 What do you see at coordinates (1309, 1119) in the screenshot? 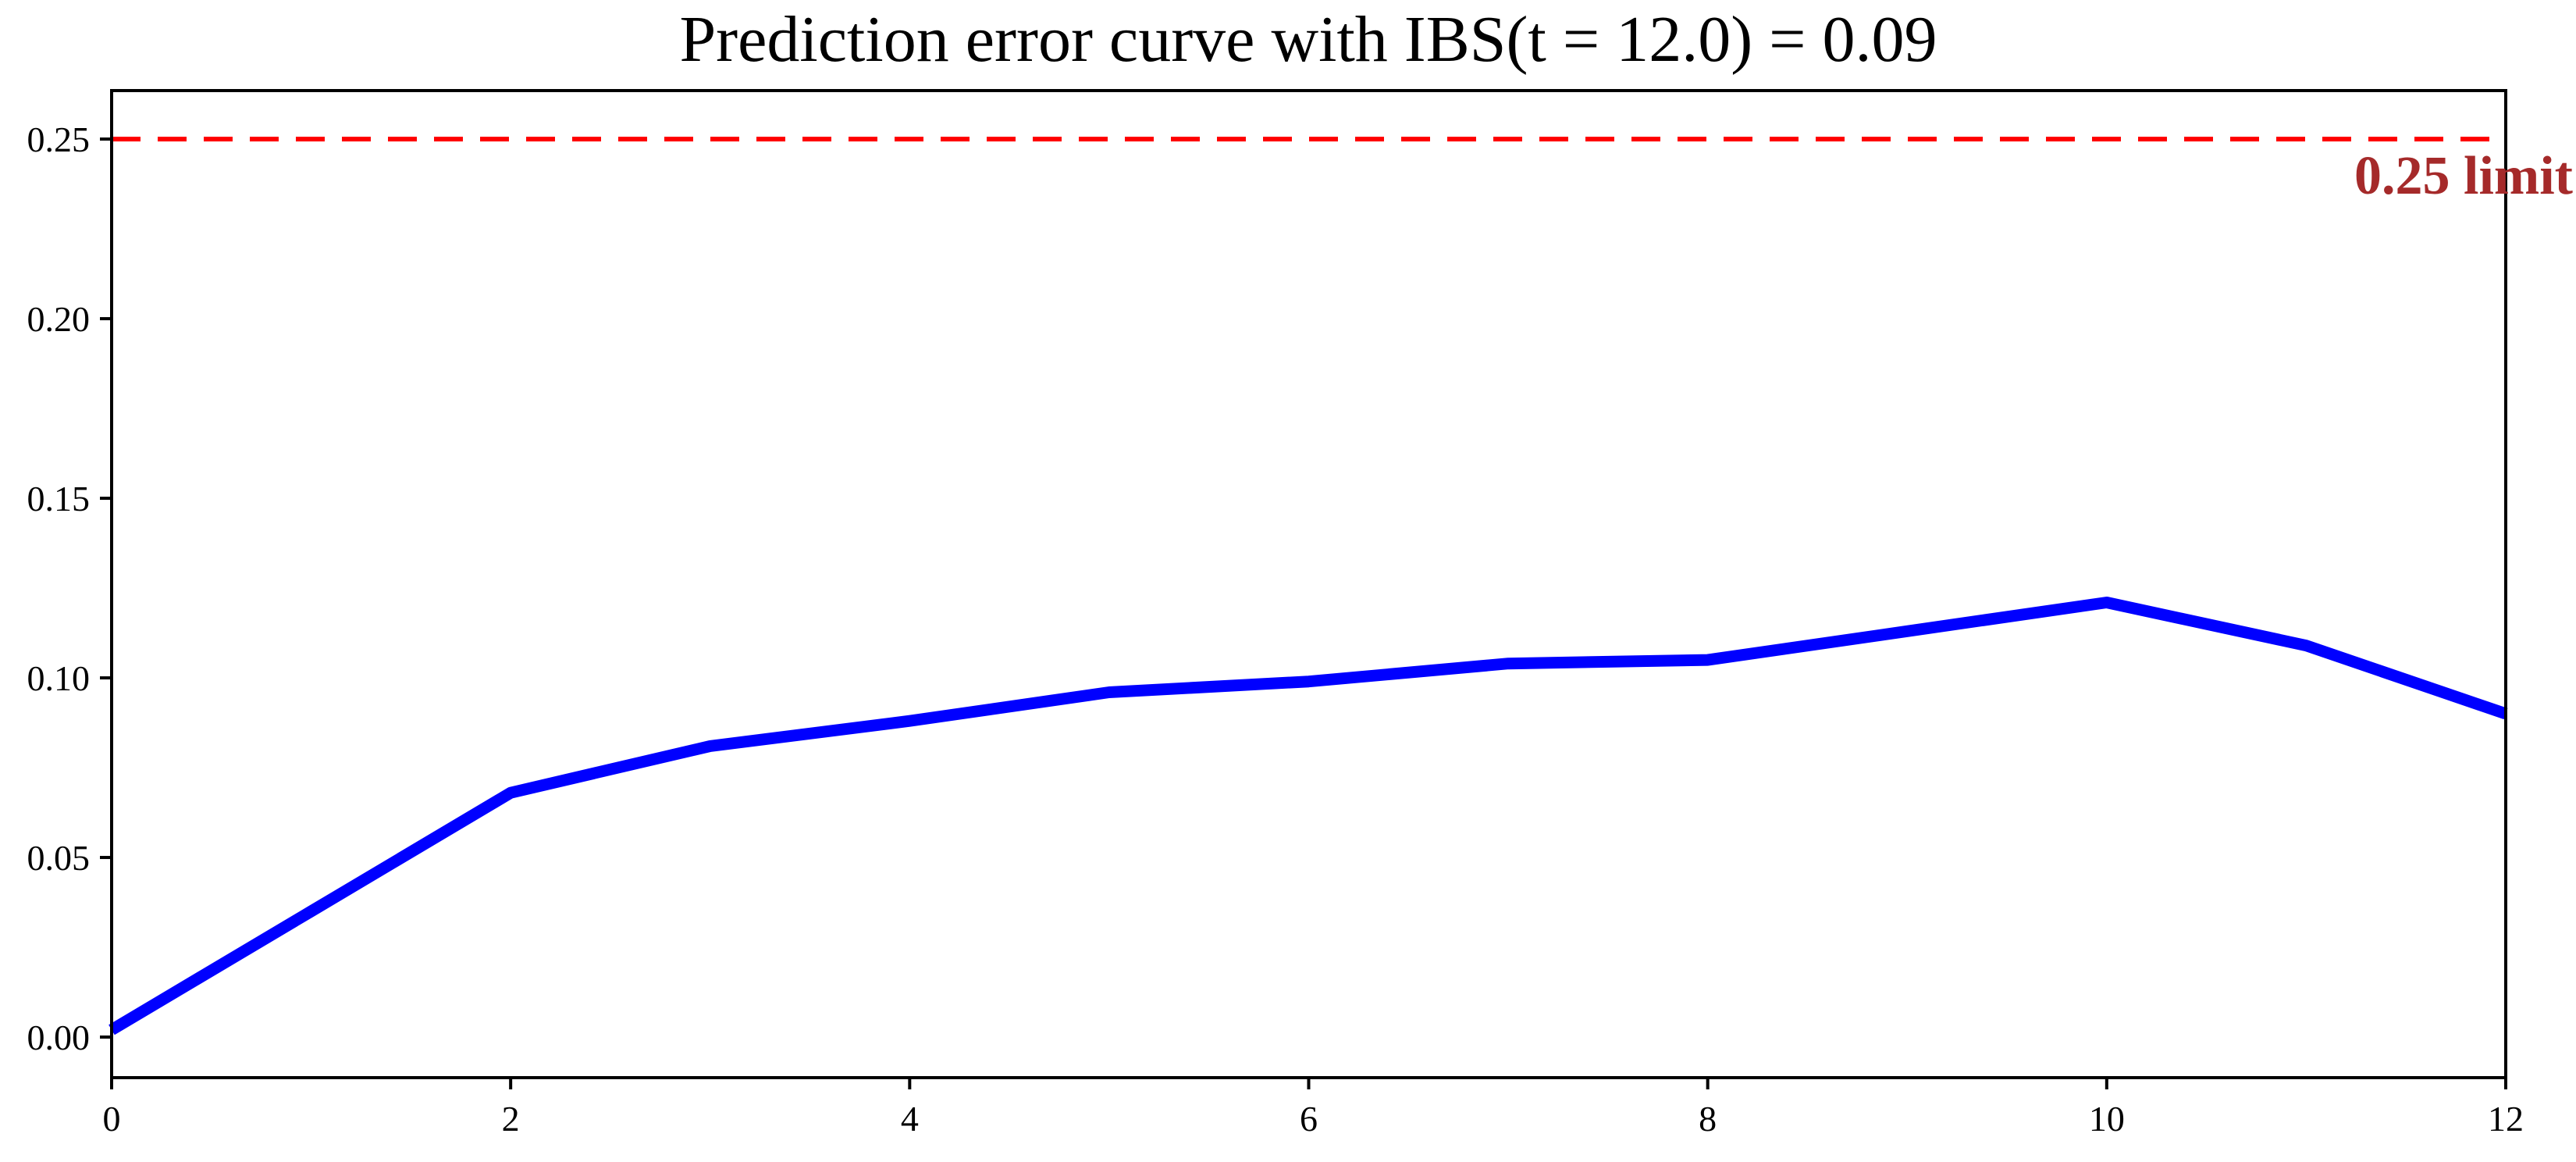
I see `x-tick-label: 6` at bounding box center [1309, 1119].